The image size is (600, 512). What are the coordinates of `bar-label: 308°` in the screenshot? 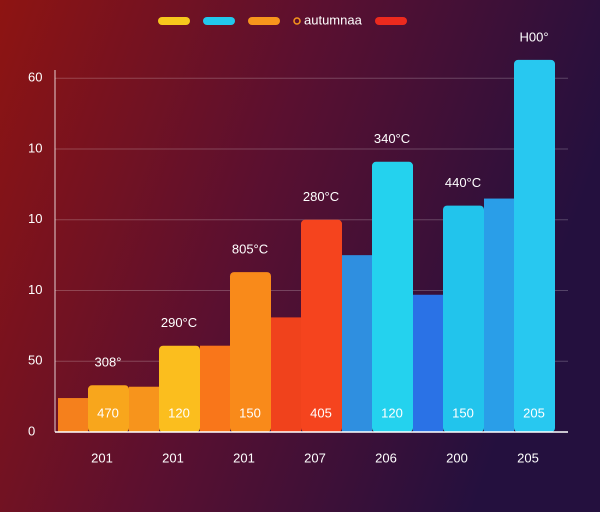 It's located at (108, 362).